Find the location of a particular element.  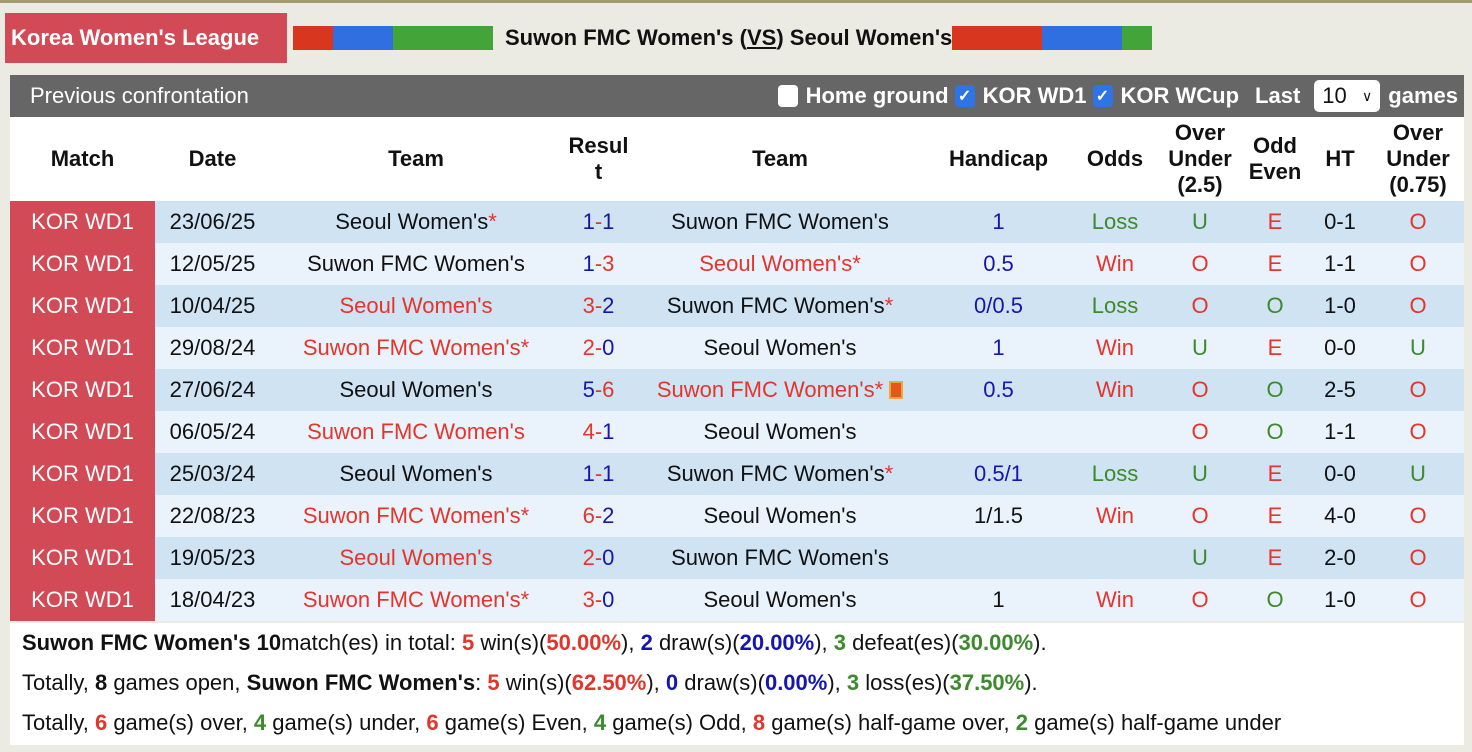

match-result: 6-2 is located at coordinates (598, 516).